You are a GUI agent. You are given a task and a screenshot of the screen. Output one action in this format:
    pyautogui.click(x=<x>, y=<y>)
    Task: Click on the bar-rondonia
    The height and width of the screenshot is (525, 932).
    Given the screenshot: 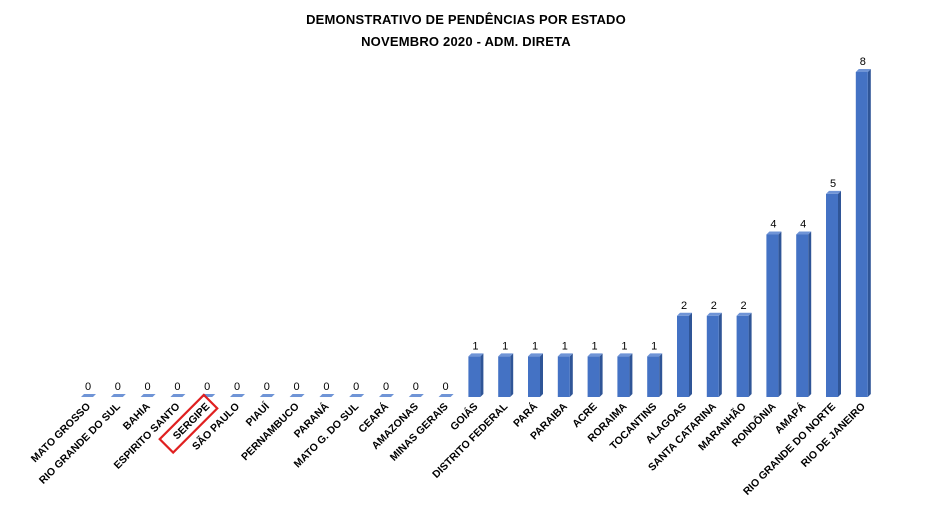 What is the action you would take?
    pyautogui.click(x=774, y=314)
    